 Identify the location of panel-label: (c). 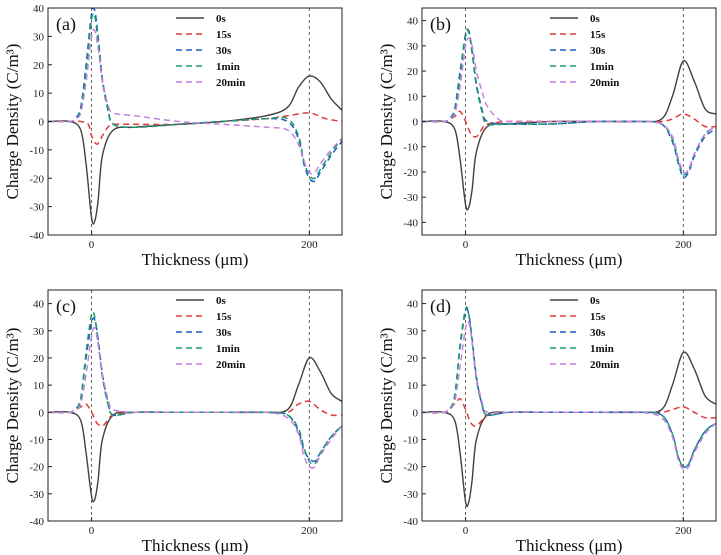
(66, 306).